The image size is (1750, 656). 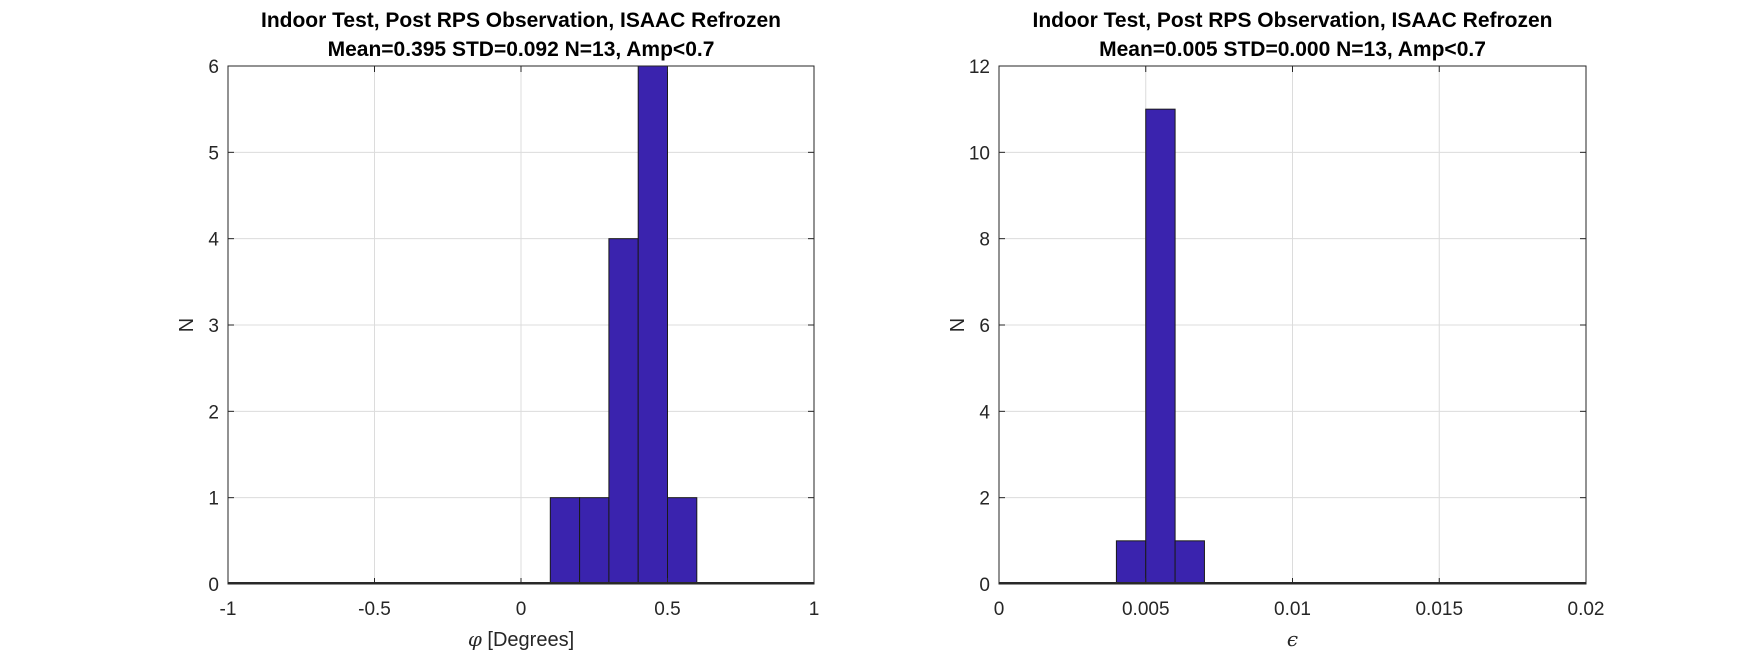 I want to click on y-tick-label: 12, so click(x=979, y=67).